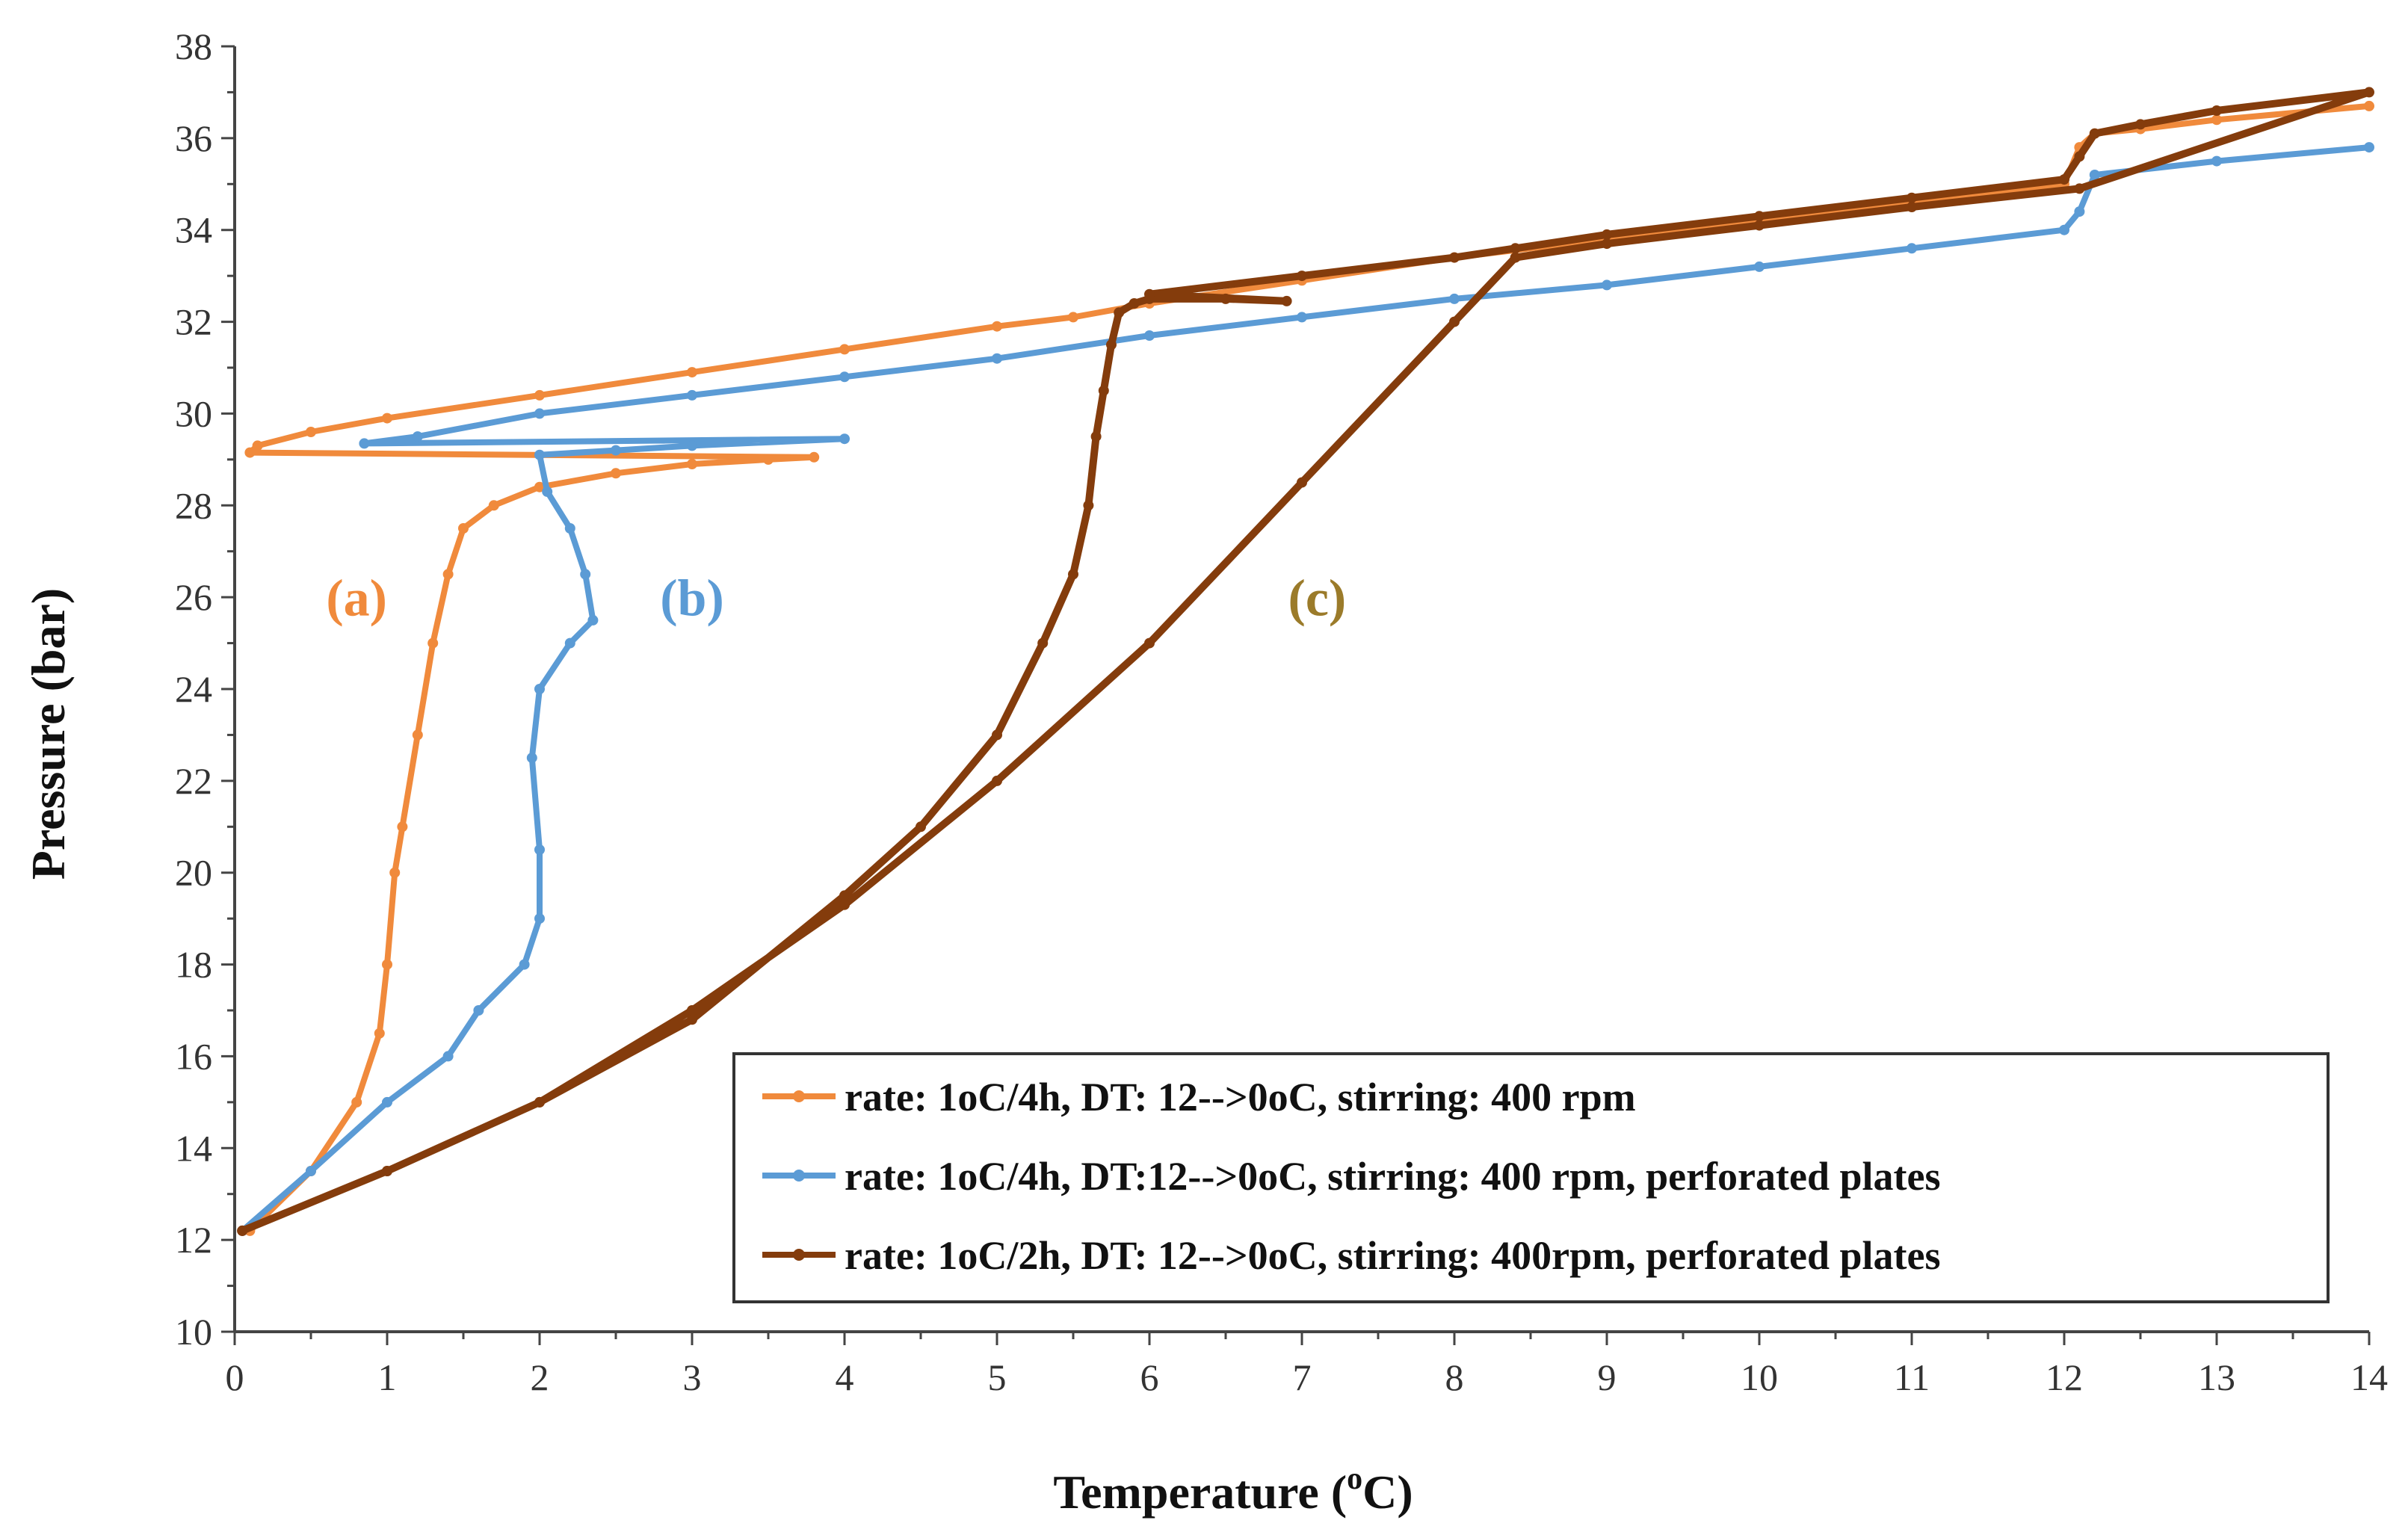 The image size is (2408, 1535). What do you see at coordinates (193, 781) in the screenshot?
I see `y-tick-label: 22` at bounding box center [193, 781].